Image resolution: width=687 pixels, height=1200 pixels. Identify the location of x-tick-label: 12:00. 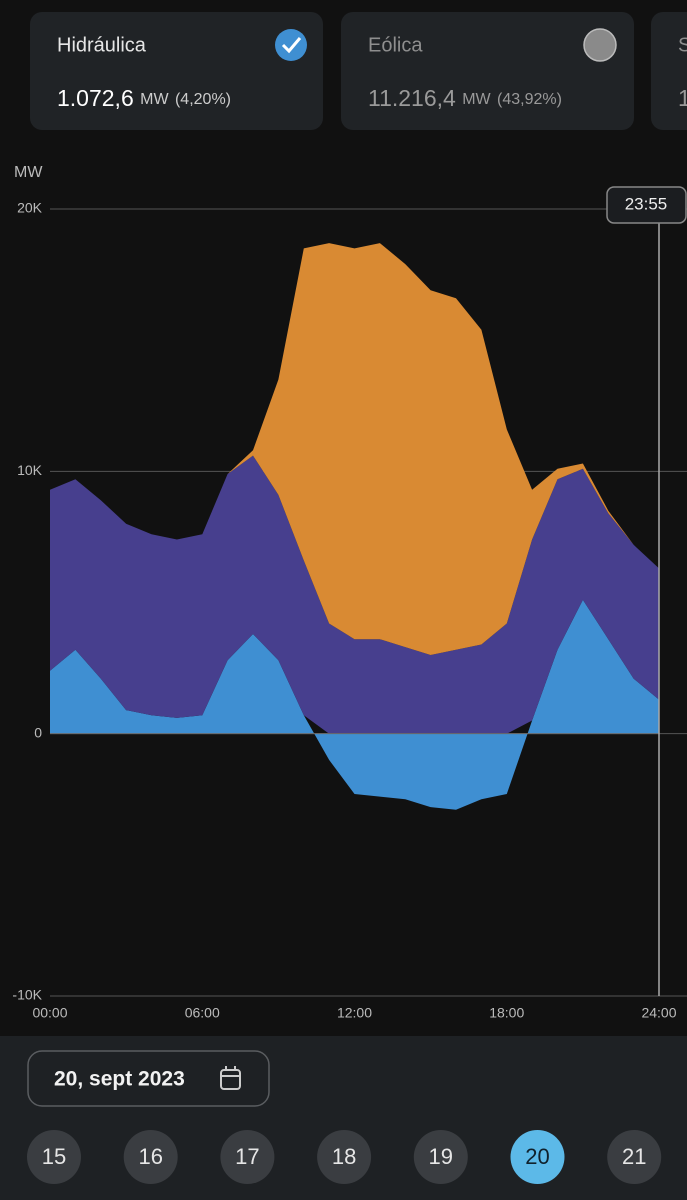
(354, 1013).